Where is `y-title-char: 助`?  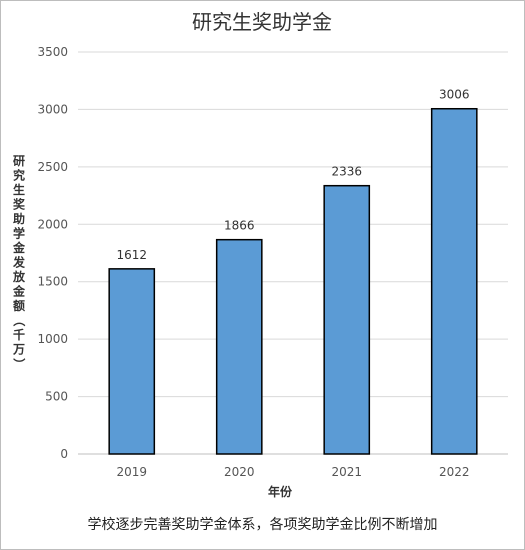
y-title-char: 助 is located at coordinates (19, 218).